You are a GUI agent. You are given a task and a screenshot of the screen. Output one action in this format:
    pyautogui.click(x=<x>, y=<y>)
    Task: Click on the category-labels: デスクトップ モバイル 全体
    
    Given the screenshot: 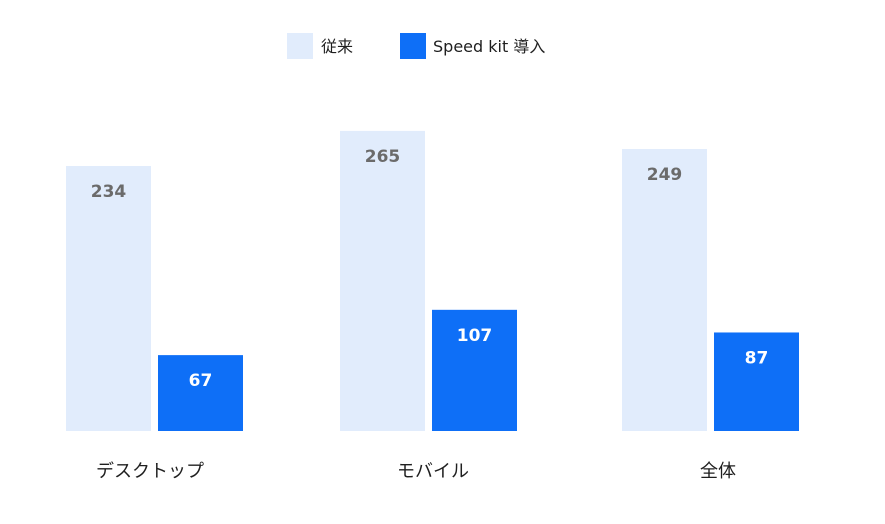 What is the action you would take?
    pyautogui.click(x=416, y=471)
    